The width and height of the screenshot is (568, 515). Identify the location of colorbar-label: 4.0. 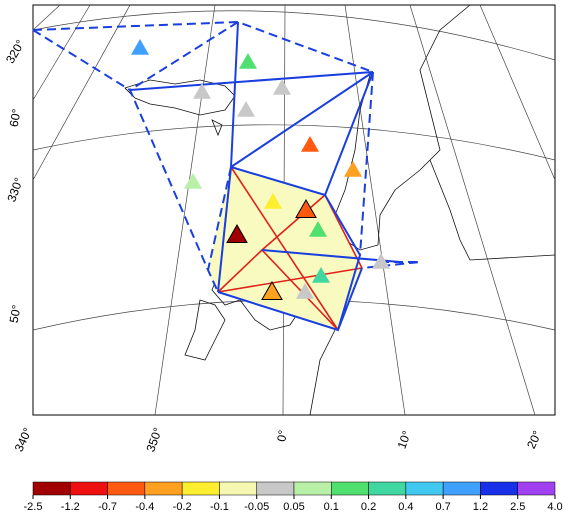
(554, 507).